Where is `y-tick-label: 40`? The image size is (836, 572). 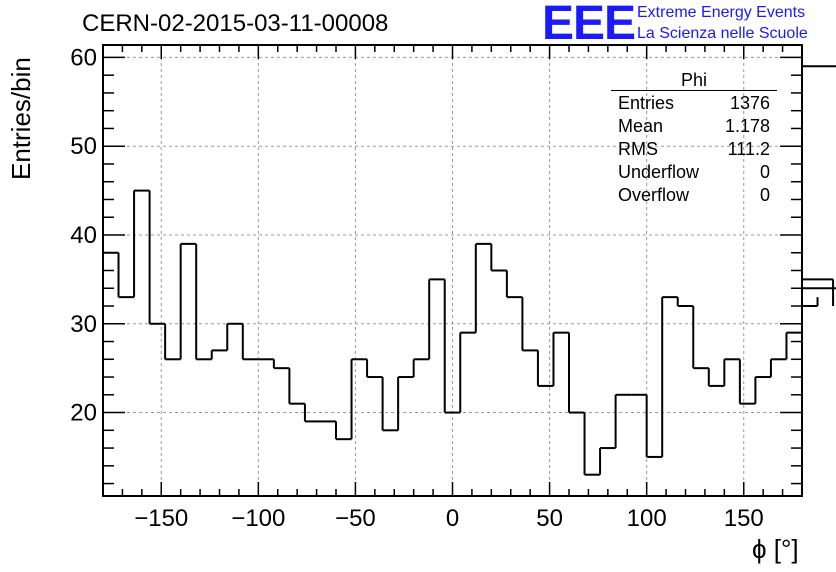 y-tick-label: 40 is located at coordinates (83, 235).